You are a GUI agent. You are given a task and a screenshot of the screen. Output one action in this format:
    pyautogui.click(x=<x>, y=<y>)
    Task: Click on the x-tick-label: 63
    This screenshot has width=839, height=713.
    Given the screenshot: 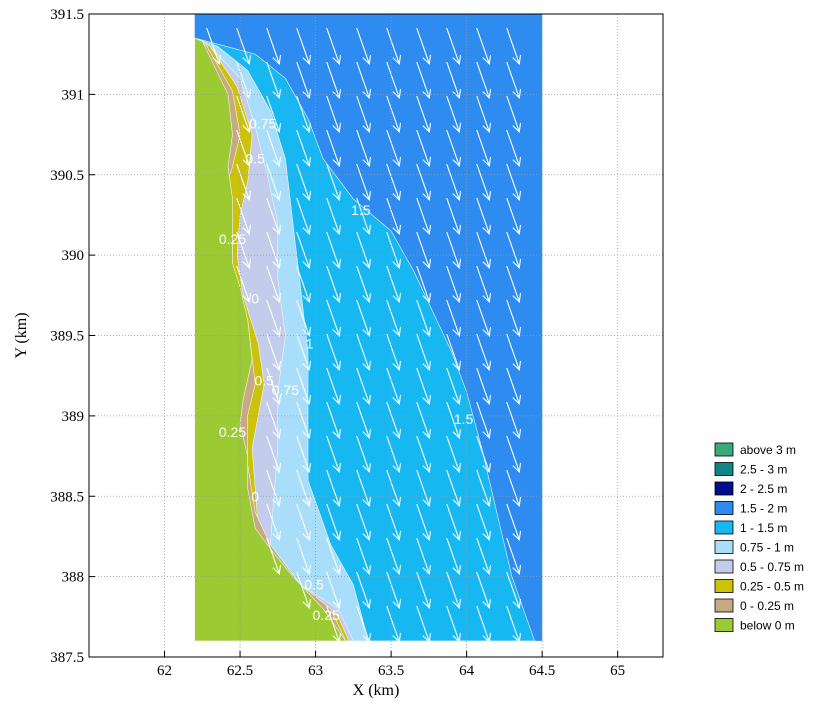 What is the action you would take?
    pyautogui.click(x=315, y=671)
    